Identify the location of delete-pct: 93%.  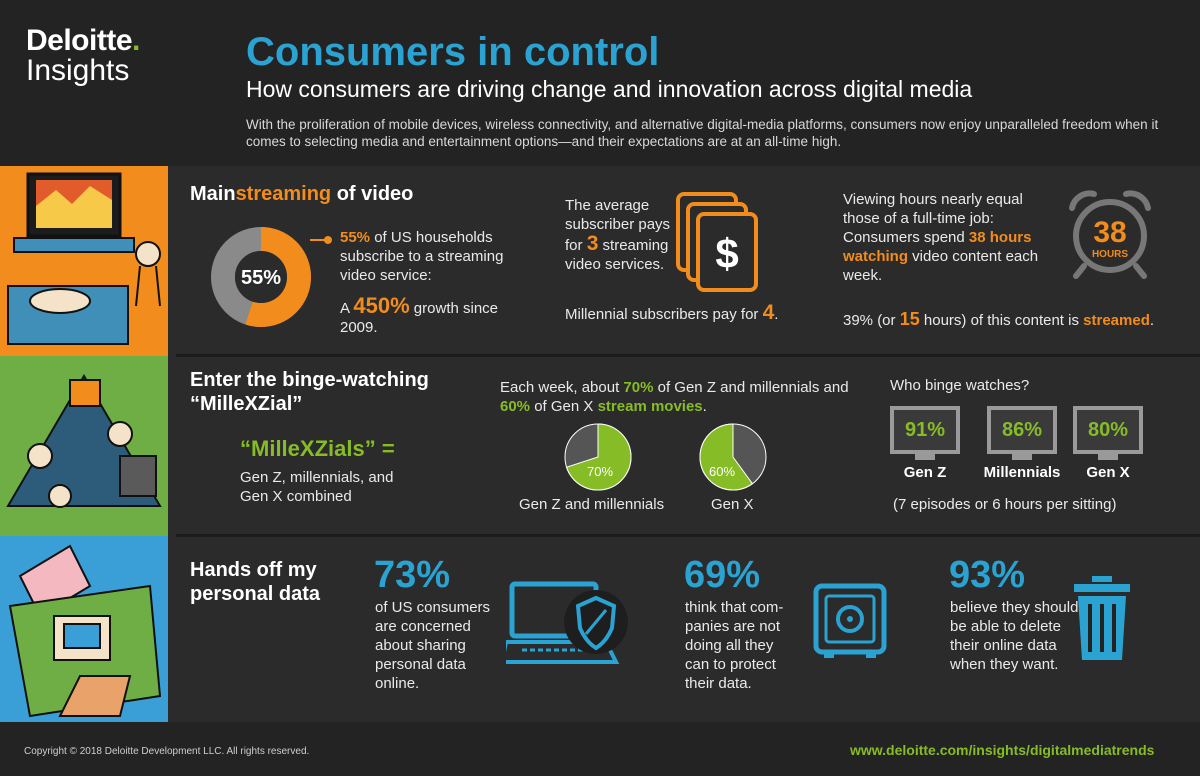
(987, 575).